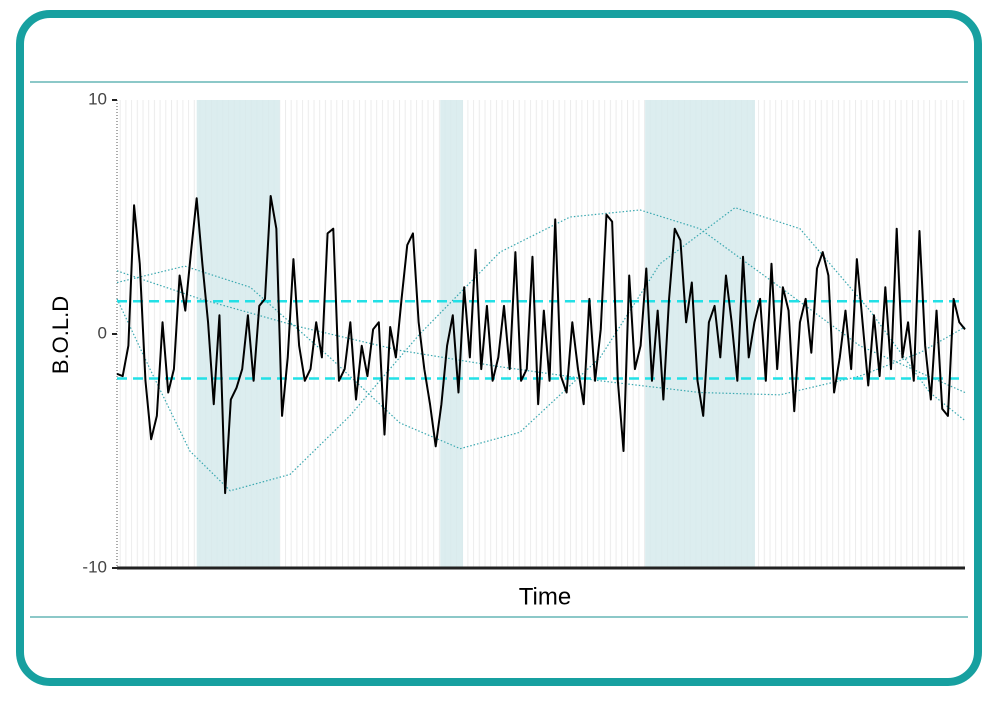  Describe the element at coordinates (545, 596) in the screenshot. I see `x-axis-label: Time` at that location.